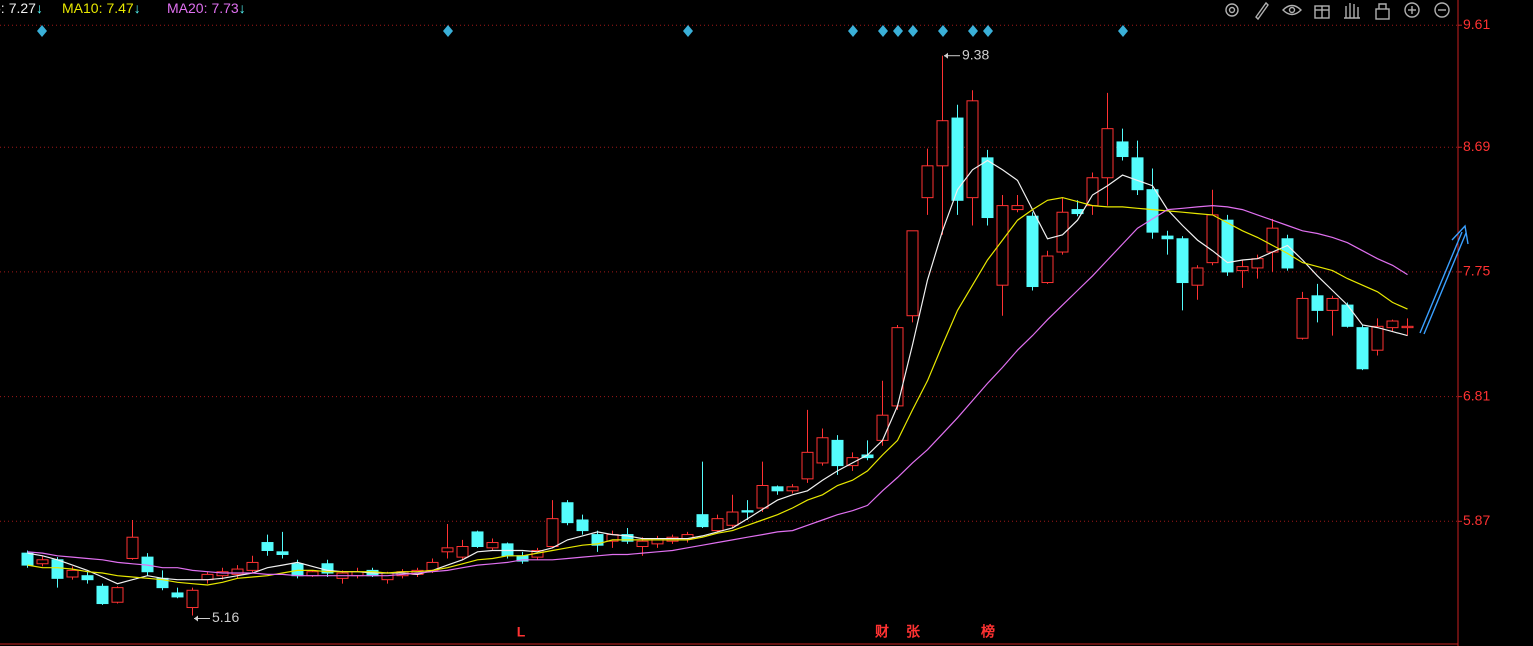  What do you see at coordinates (1476, 146) in the screenshot?
I see `y-tick-label: 8.69` at bounding box center [1476, 146].